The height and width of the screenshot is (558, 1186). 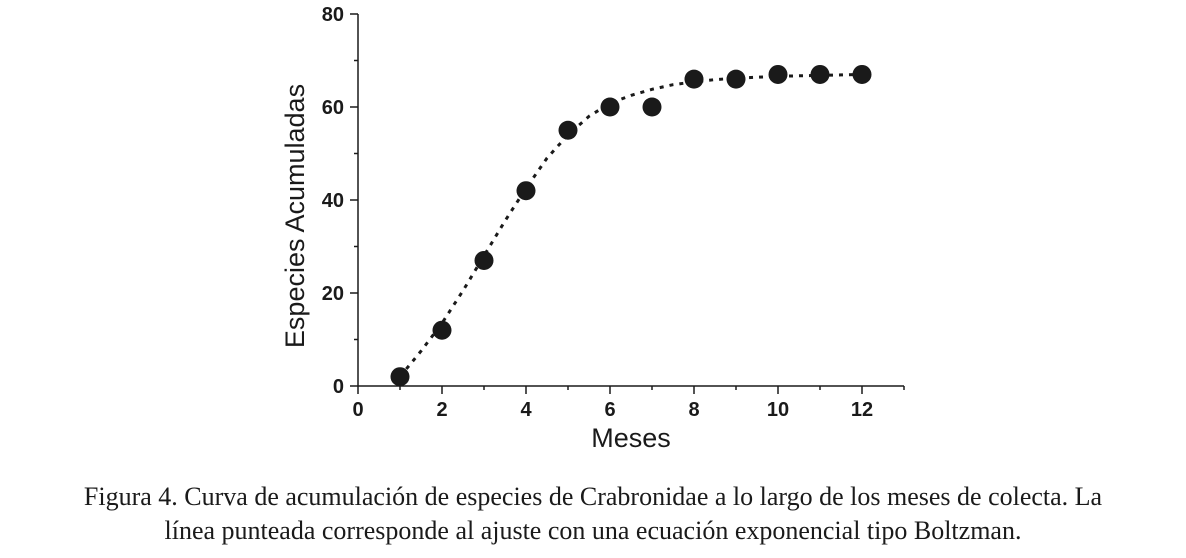 I want to click on y-tick-label: 80, so click(x=333, y=15).